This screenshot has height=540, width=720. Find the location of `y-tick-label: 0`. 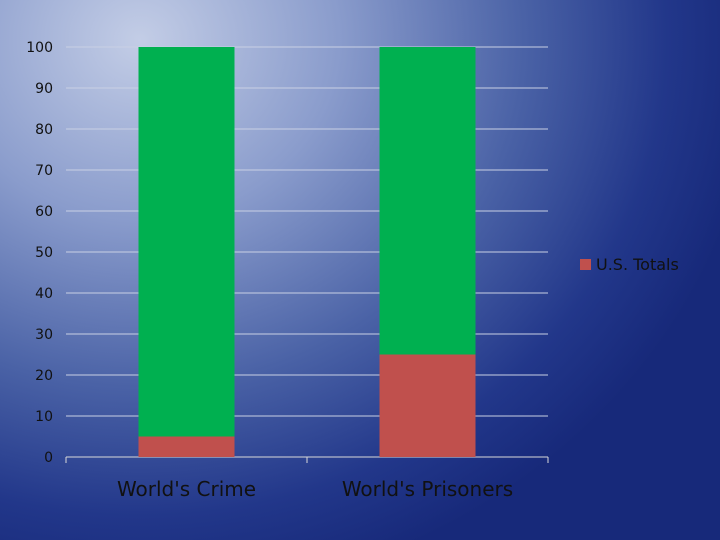

y-tick-label: 0 is located at coordinates (48, 458).